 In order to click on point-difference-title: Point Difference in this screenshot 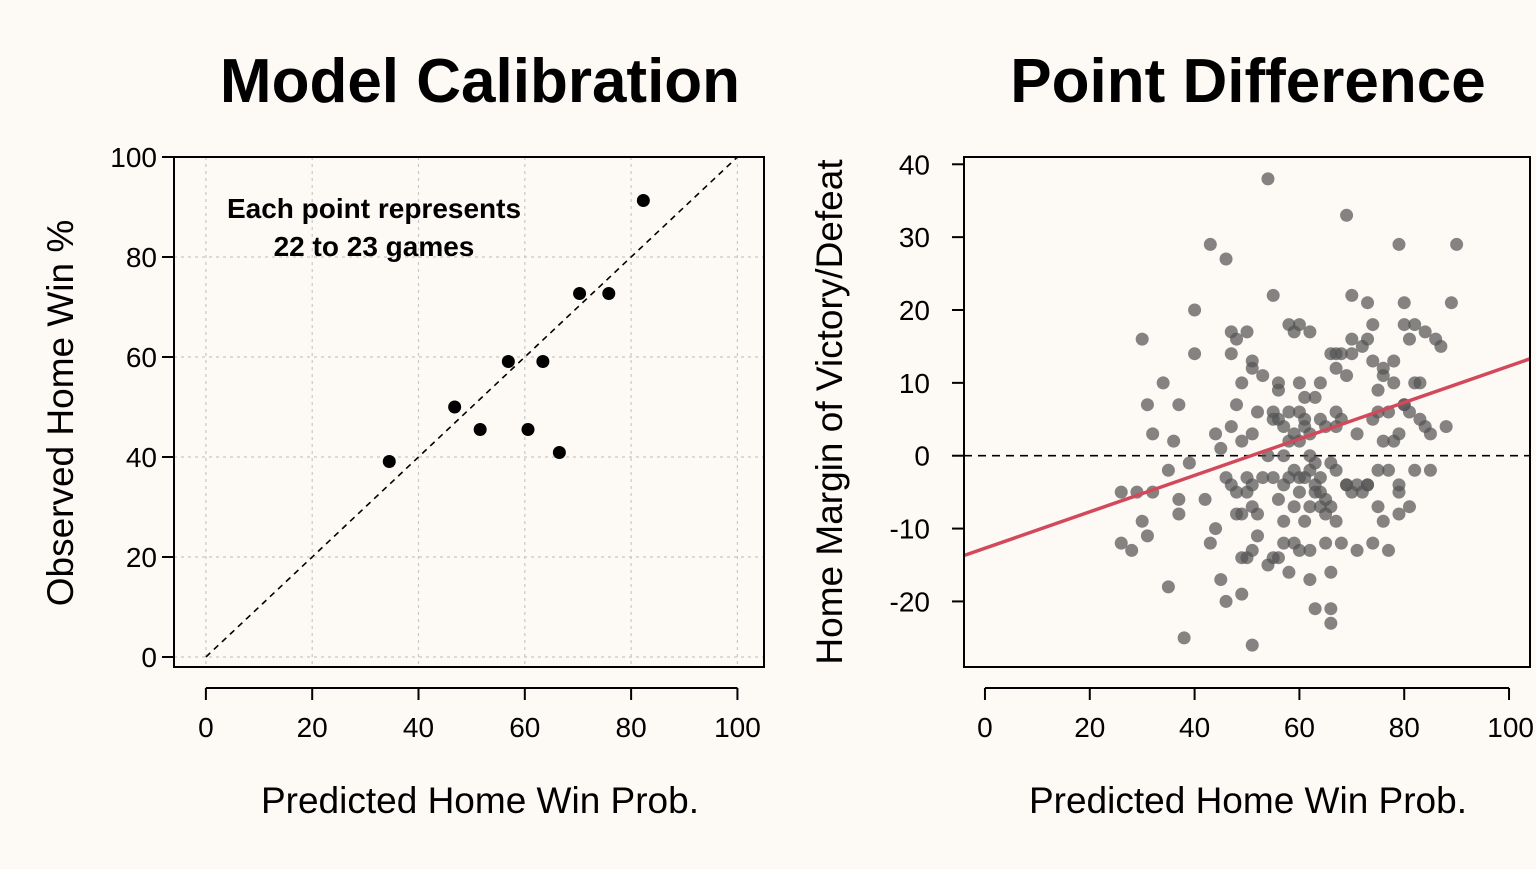, I will do `click(1247, 81)`.